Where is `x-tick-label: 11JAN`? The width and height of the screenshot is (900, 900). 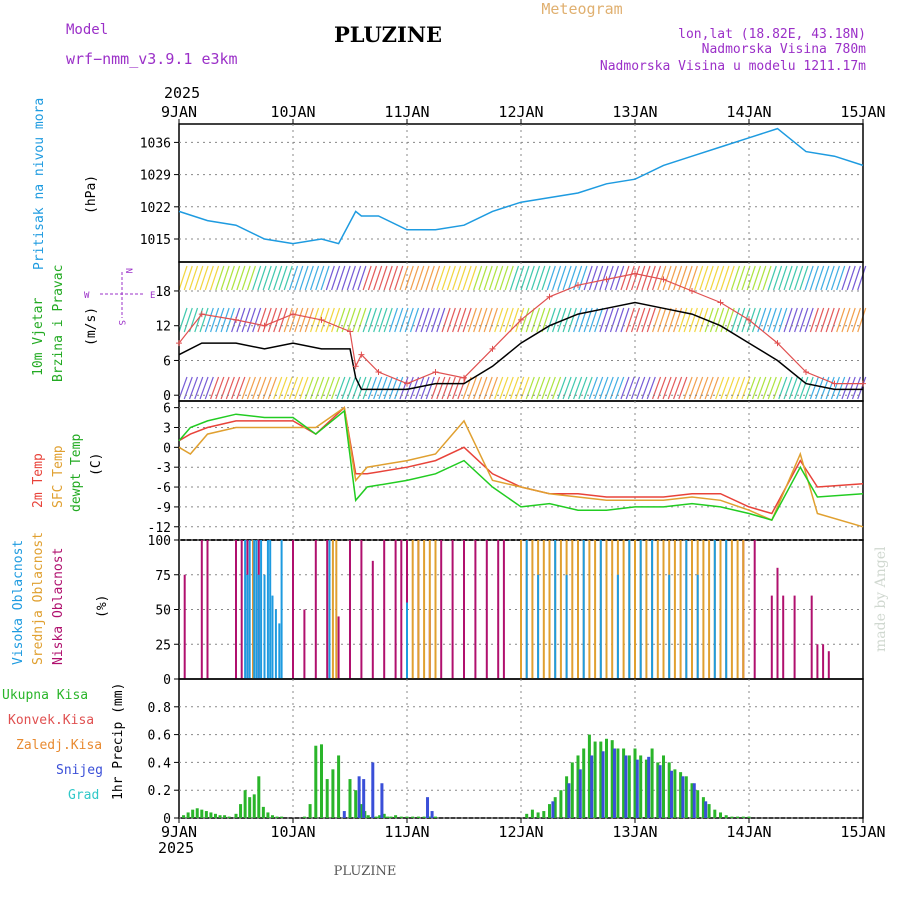
x-tick-label: 11JAN is located at coordinates (406, 112).